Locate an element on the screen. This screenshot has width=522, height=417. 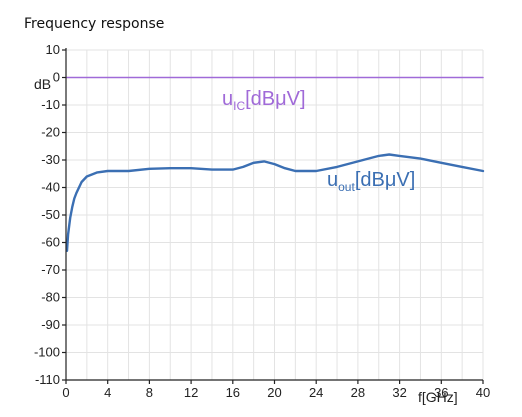
y-tick-label: 10 is located at coordinates (53, 49).